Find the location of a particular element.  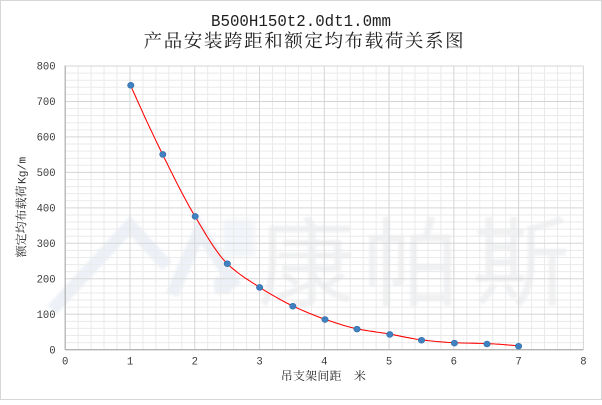

svg-text: 300 is located at coordinates (46, 245).